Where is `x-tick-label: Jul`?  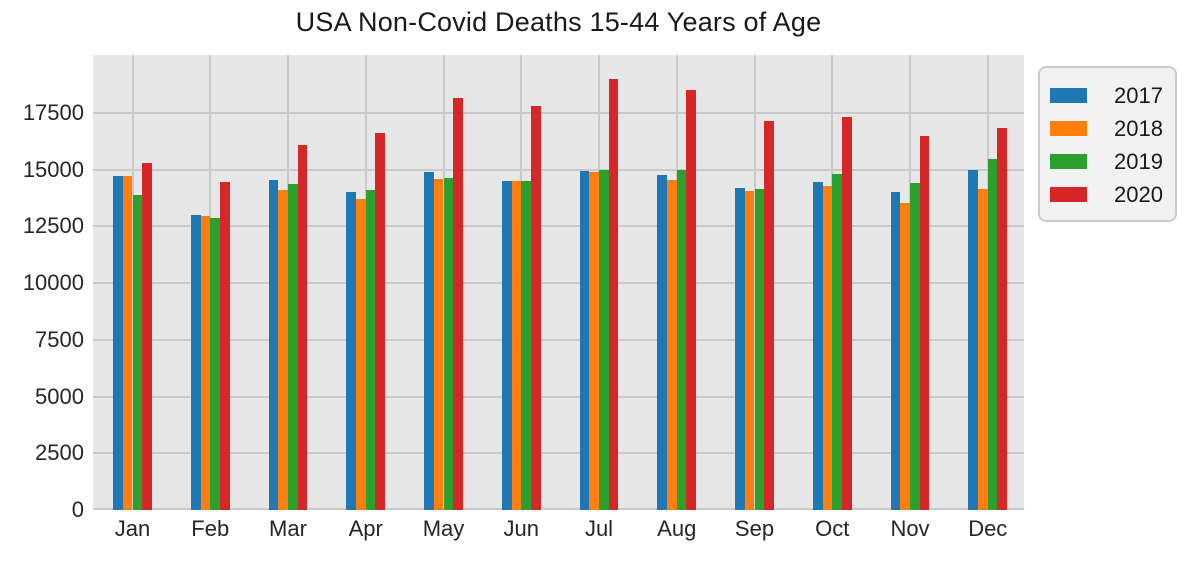
x-tick-label: Jul is located at coordinates (599, 528).